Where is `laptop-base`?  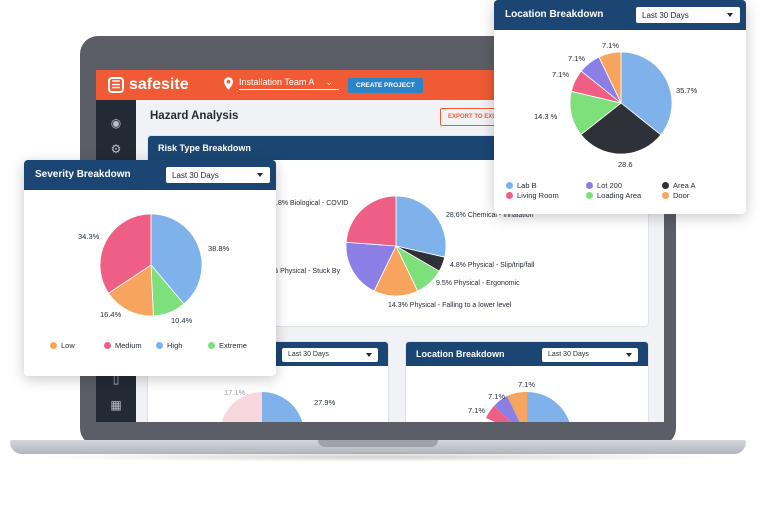 laptop-base is located at coordinates (378, 447).